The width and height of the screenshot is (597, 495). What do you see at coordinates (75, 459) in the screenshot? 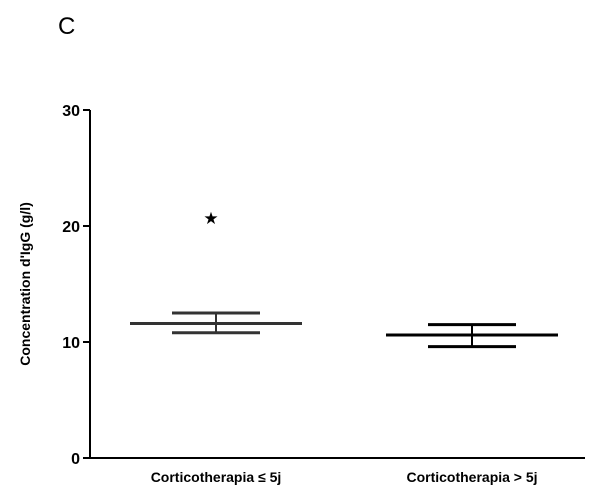
I see `y-tick-label: 0` at bounding box center [75, 459].